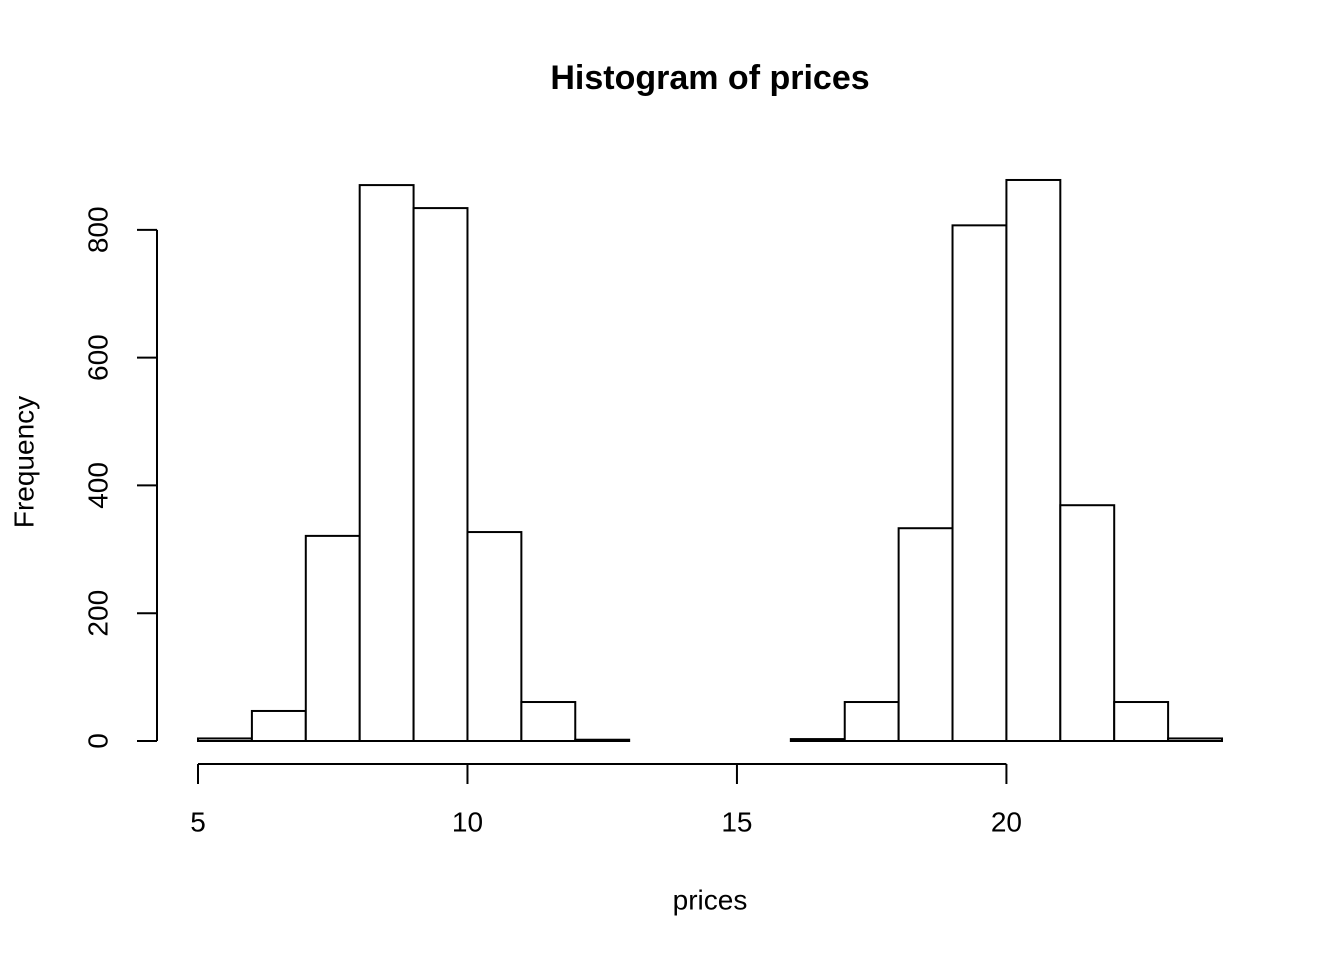 This screenshot has width=1344, height=960. Describe the element at coordinates (23, 462) in the screenshot. I see `y-axis-label: Frequency` at that location.